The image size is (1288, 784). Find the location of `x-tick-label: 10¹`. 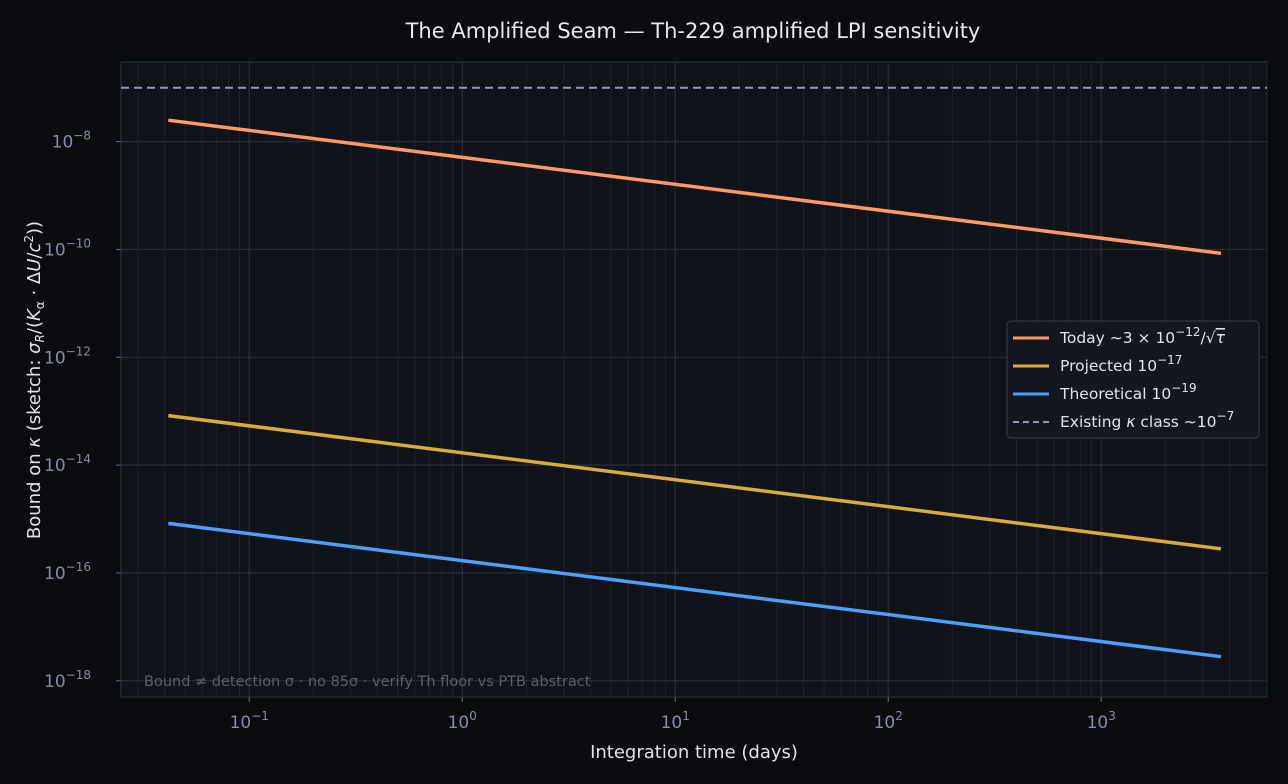

x-tick-label: 10¹ is located at coordinates (675, 721).